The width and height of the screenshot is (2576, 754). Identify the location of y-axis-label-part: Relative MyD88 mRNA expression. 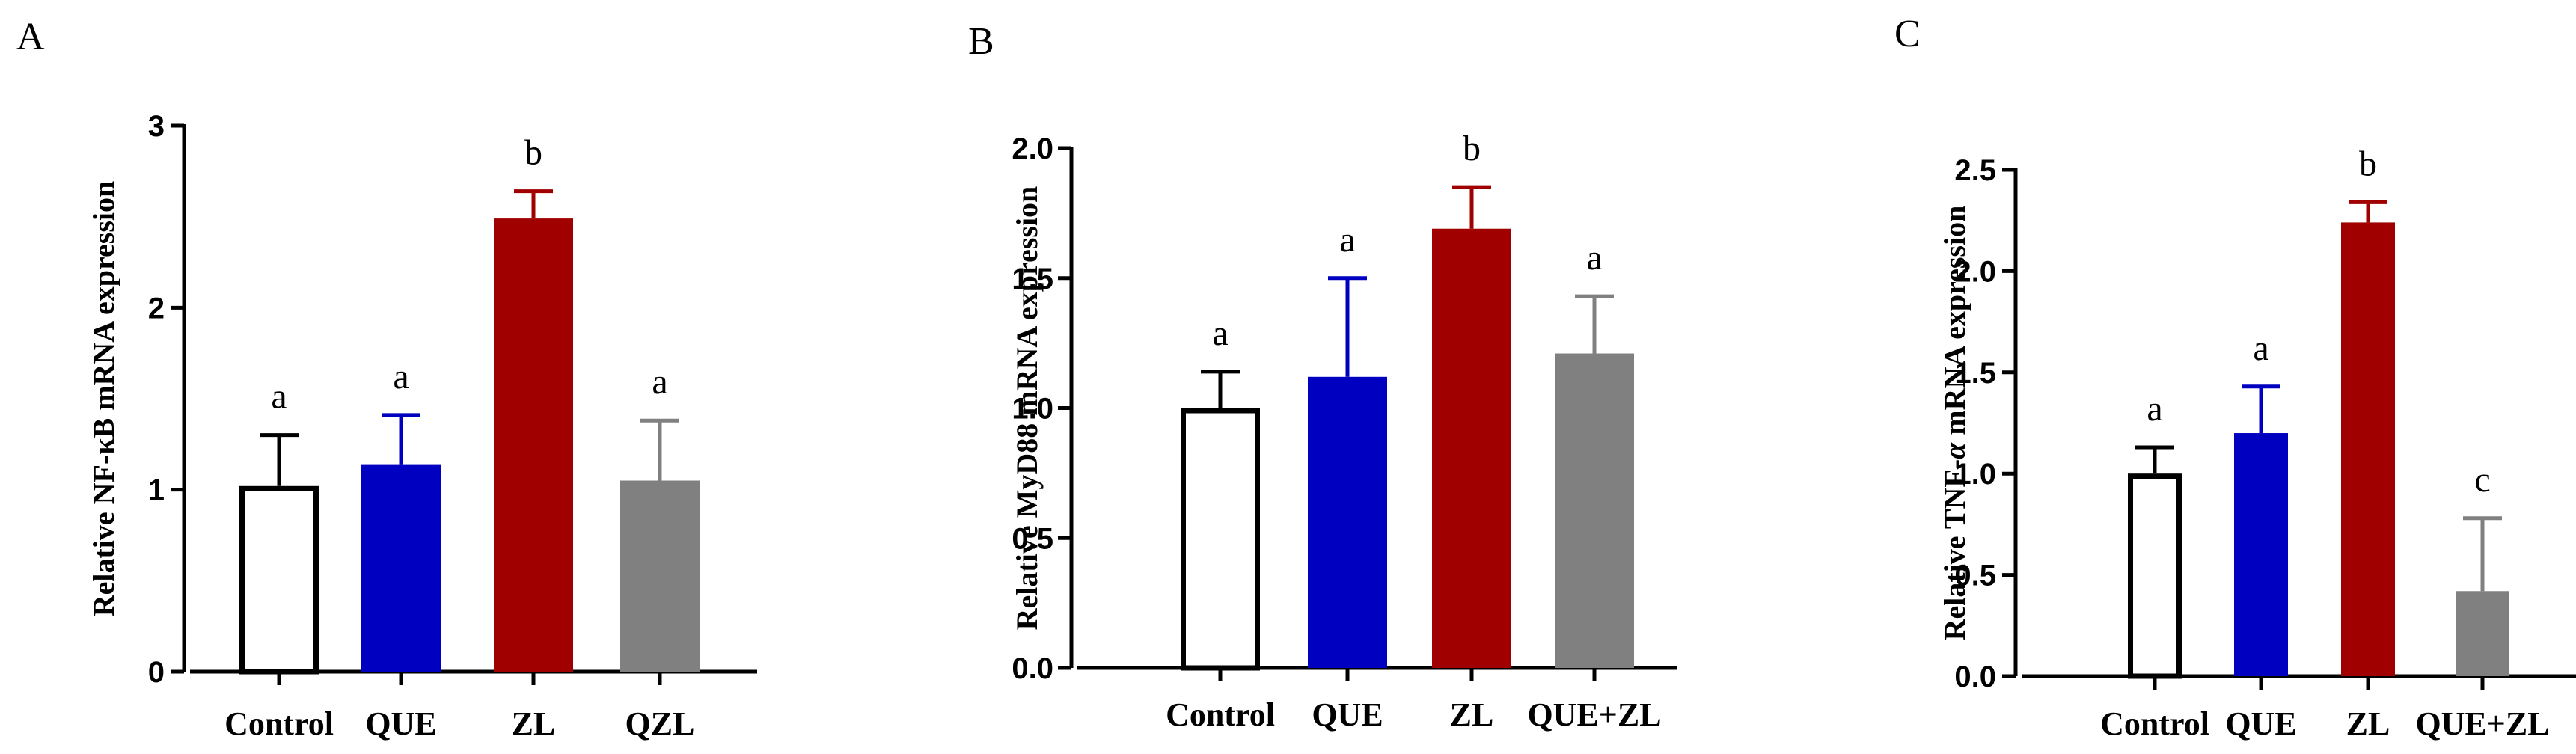
(1027, 408).